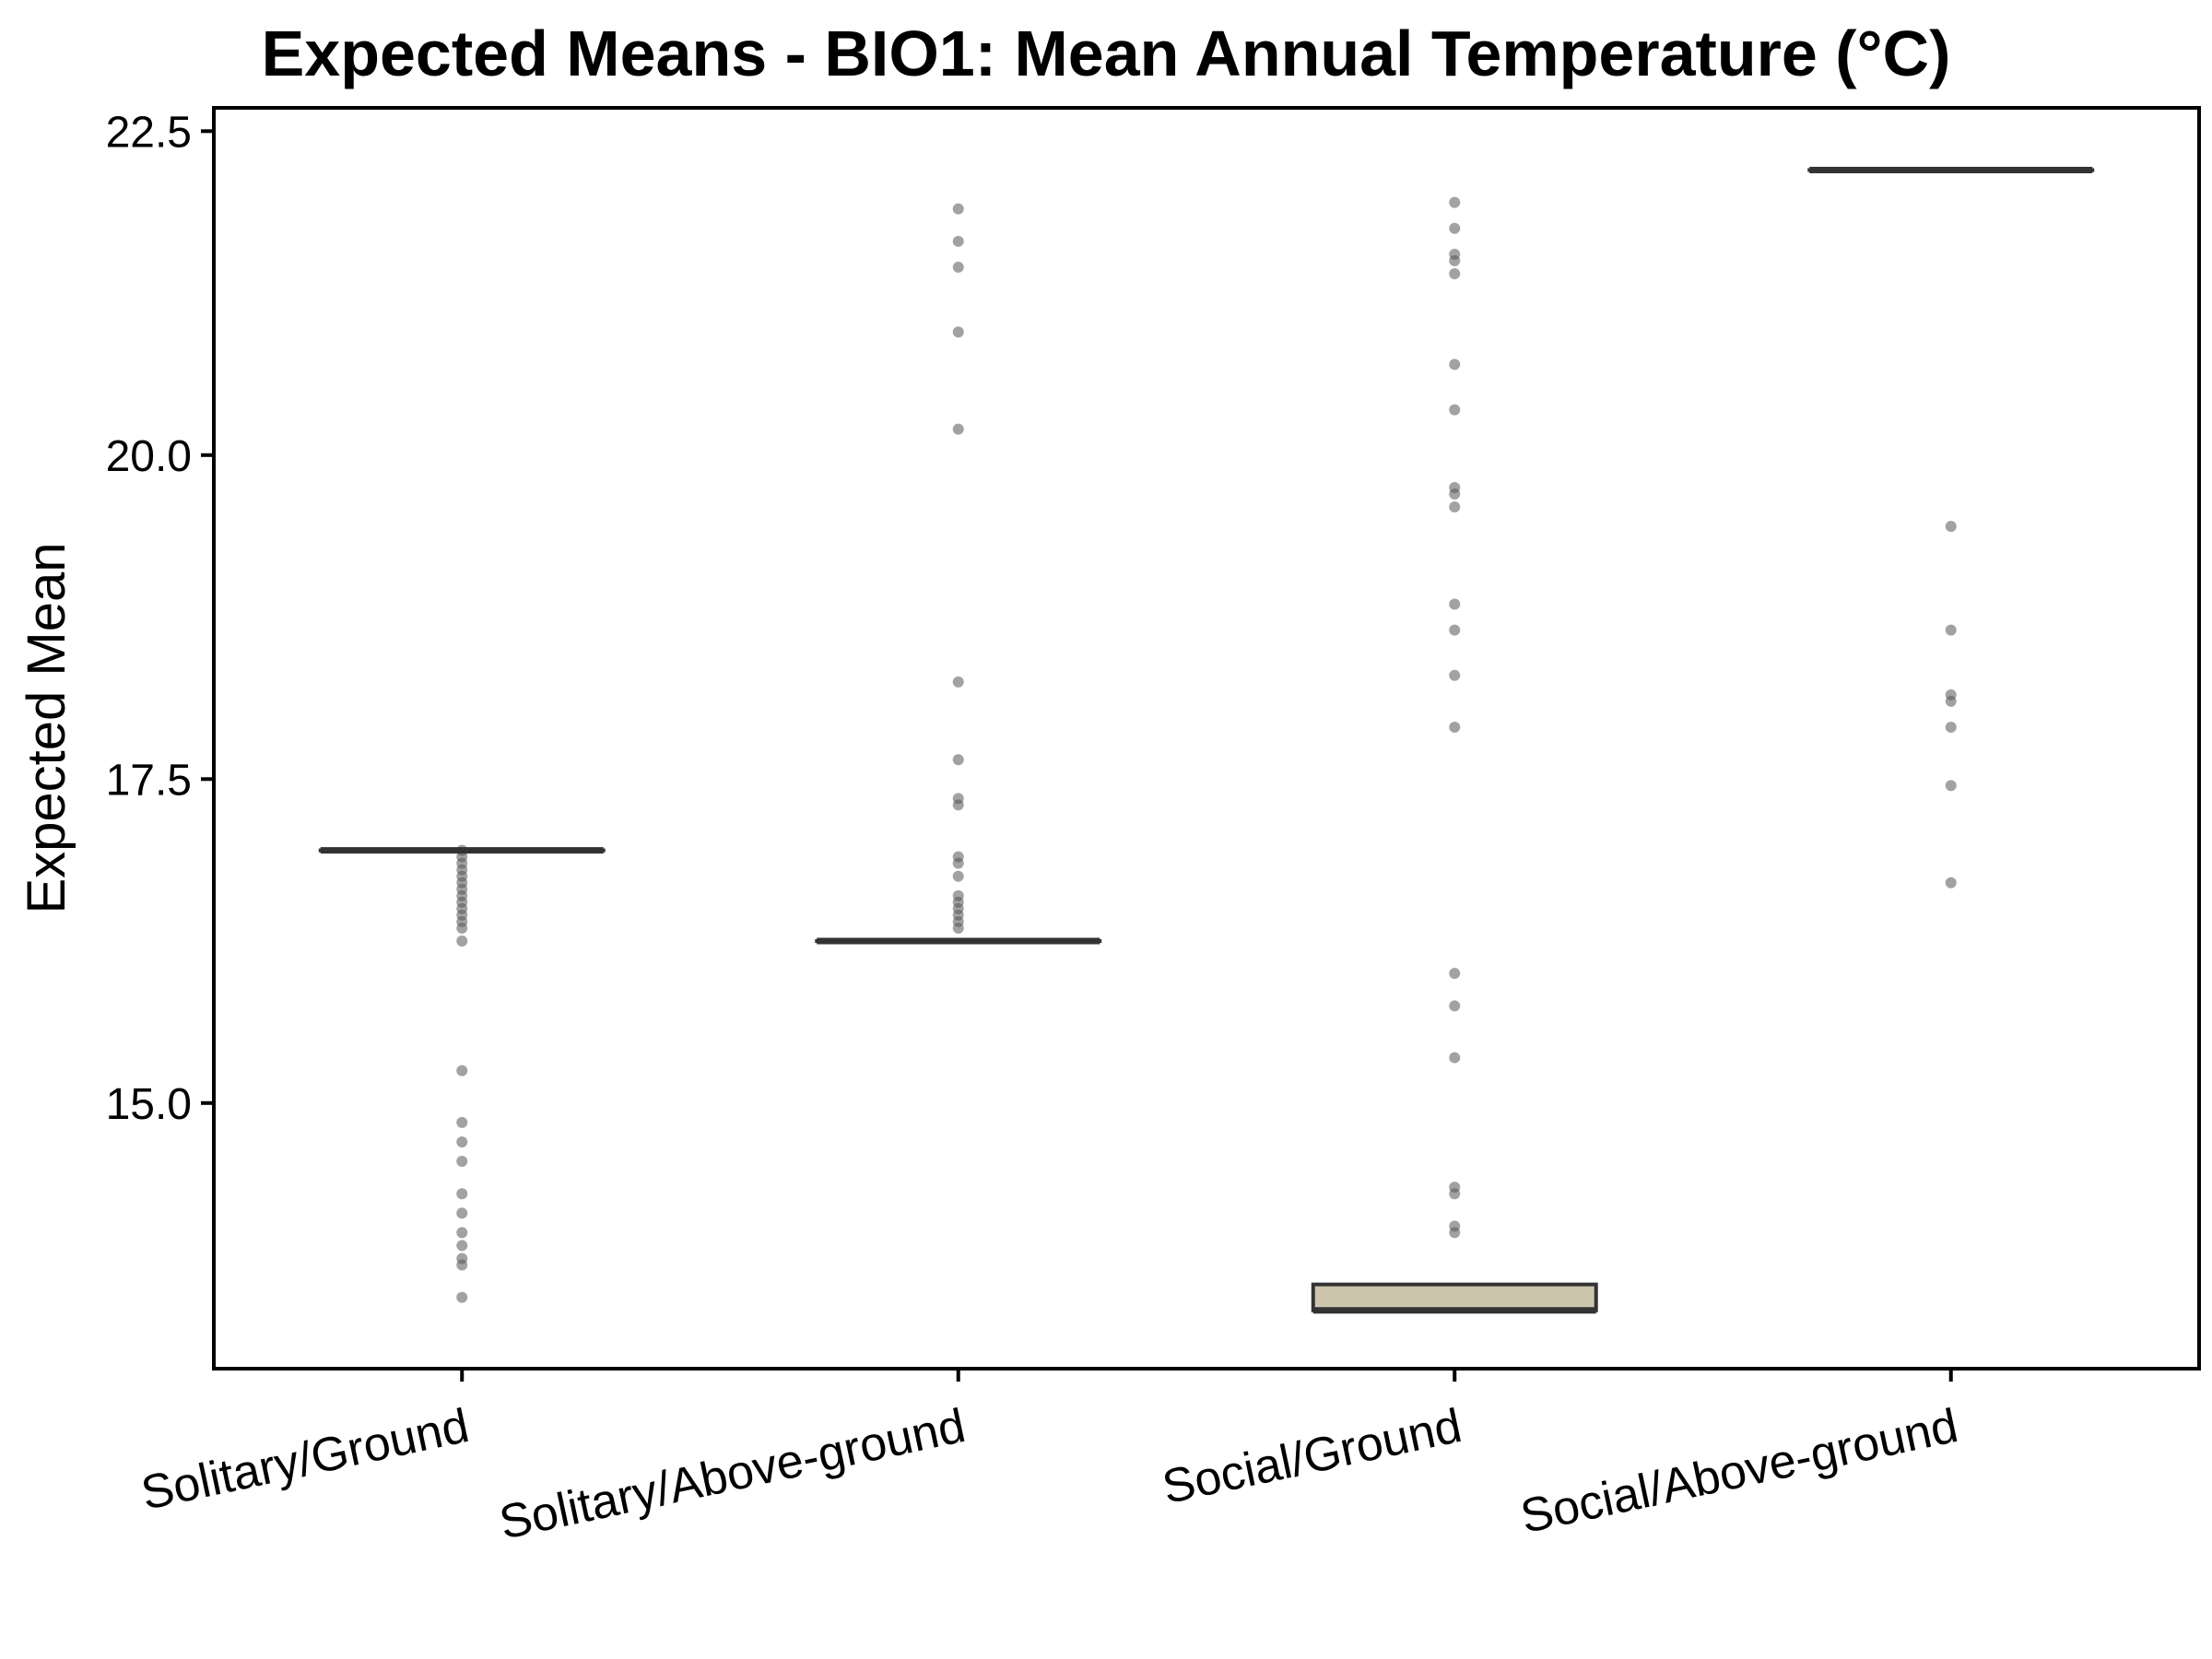 The height and width of the screenshot is (1659, 2212). Describe the element at coordinates (1454, 1297) in the screenshot. I see `box` at that location.